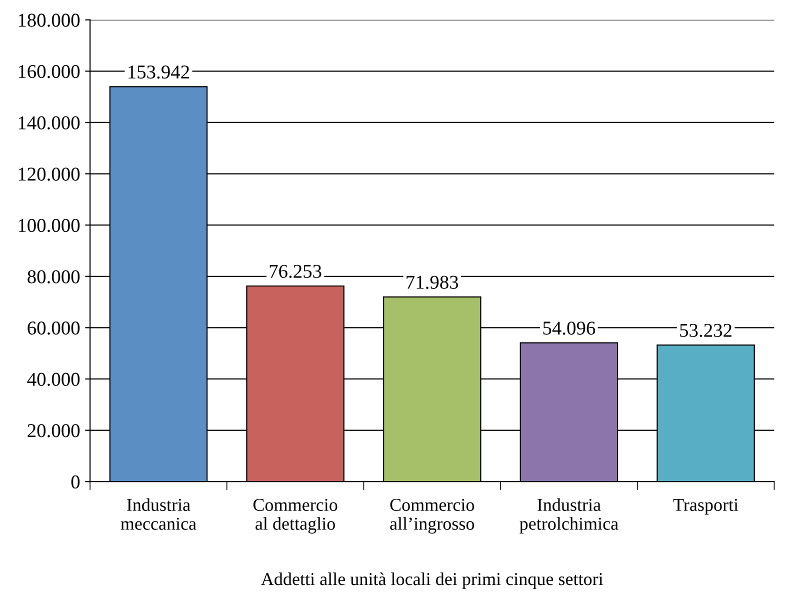 This screenshot has height=602, width=790. I want to click on y-tick-label: 140.000, so click(49, 123).